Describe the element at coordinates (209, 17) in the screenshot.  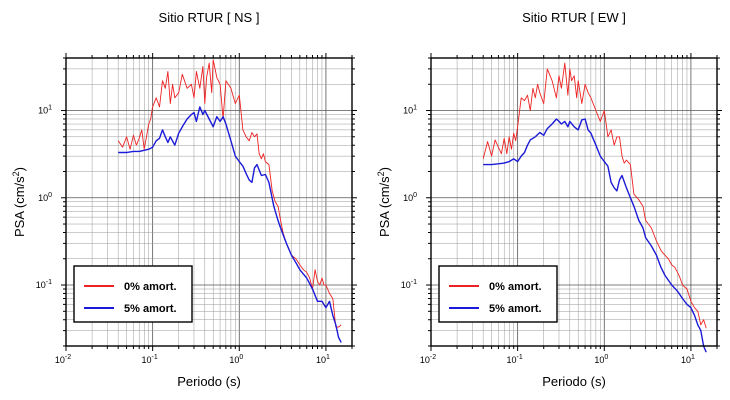
I see `chart-title: Sitio RTUR [ NS ]` at that location.